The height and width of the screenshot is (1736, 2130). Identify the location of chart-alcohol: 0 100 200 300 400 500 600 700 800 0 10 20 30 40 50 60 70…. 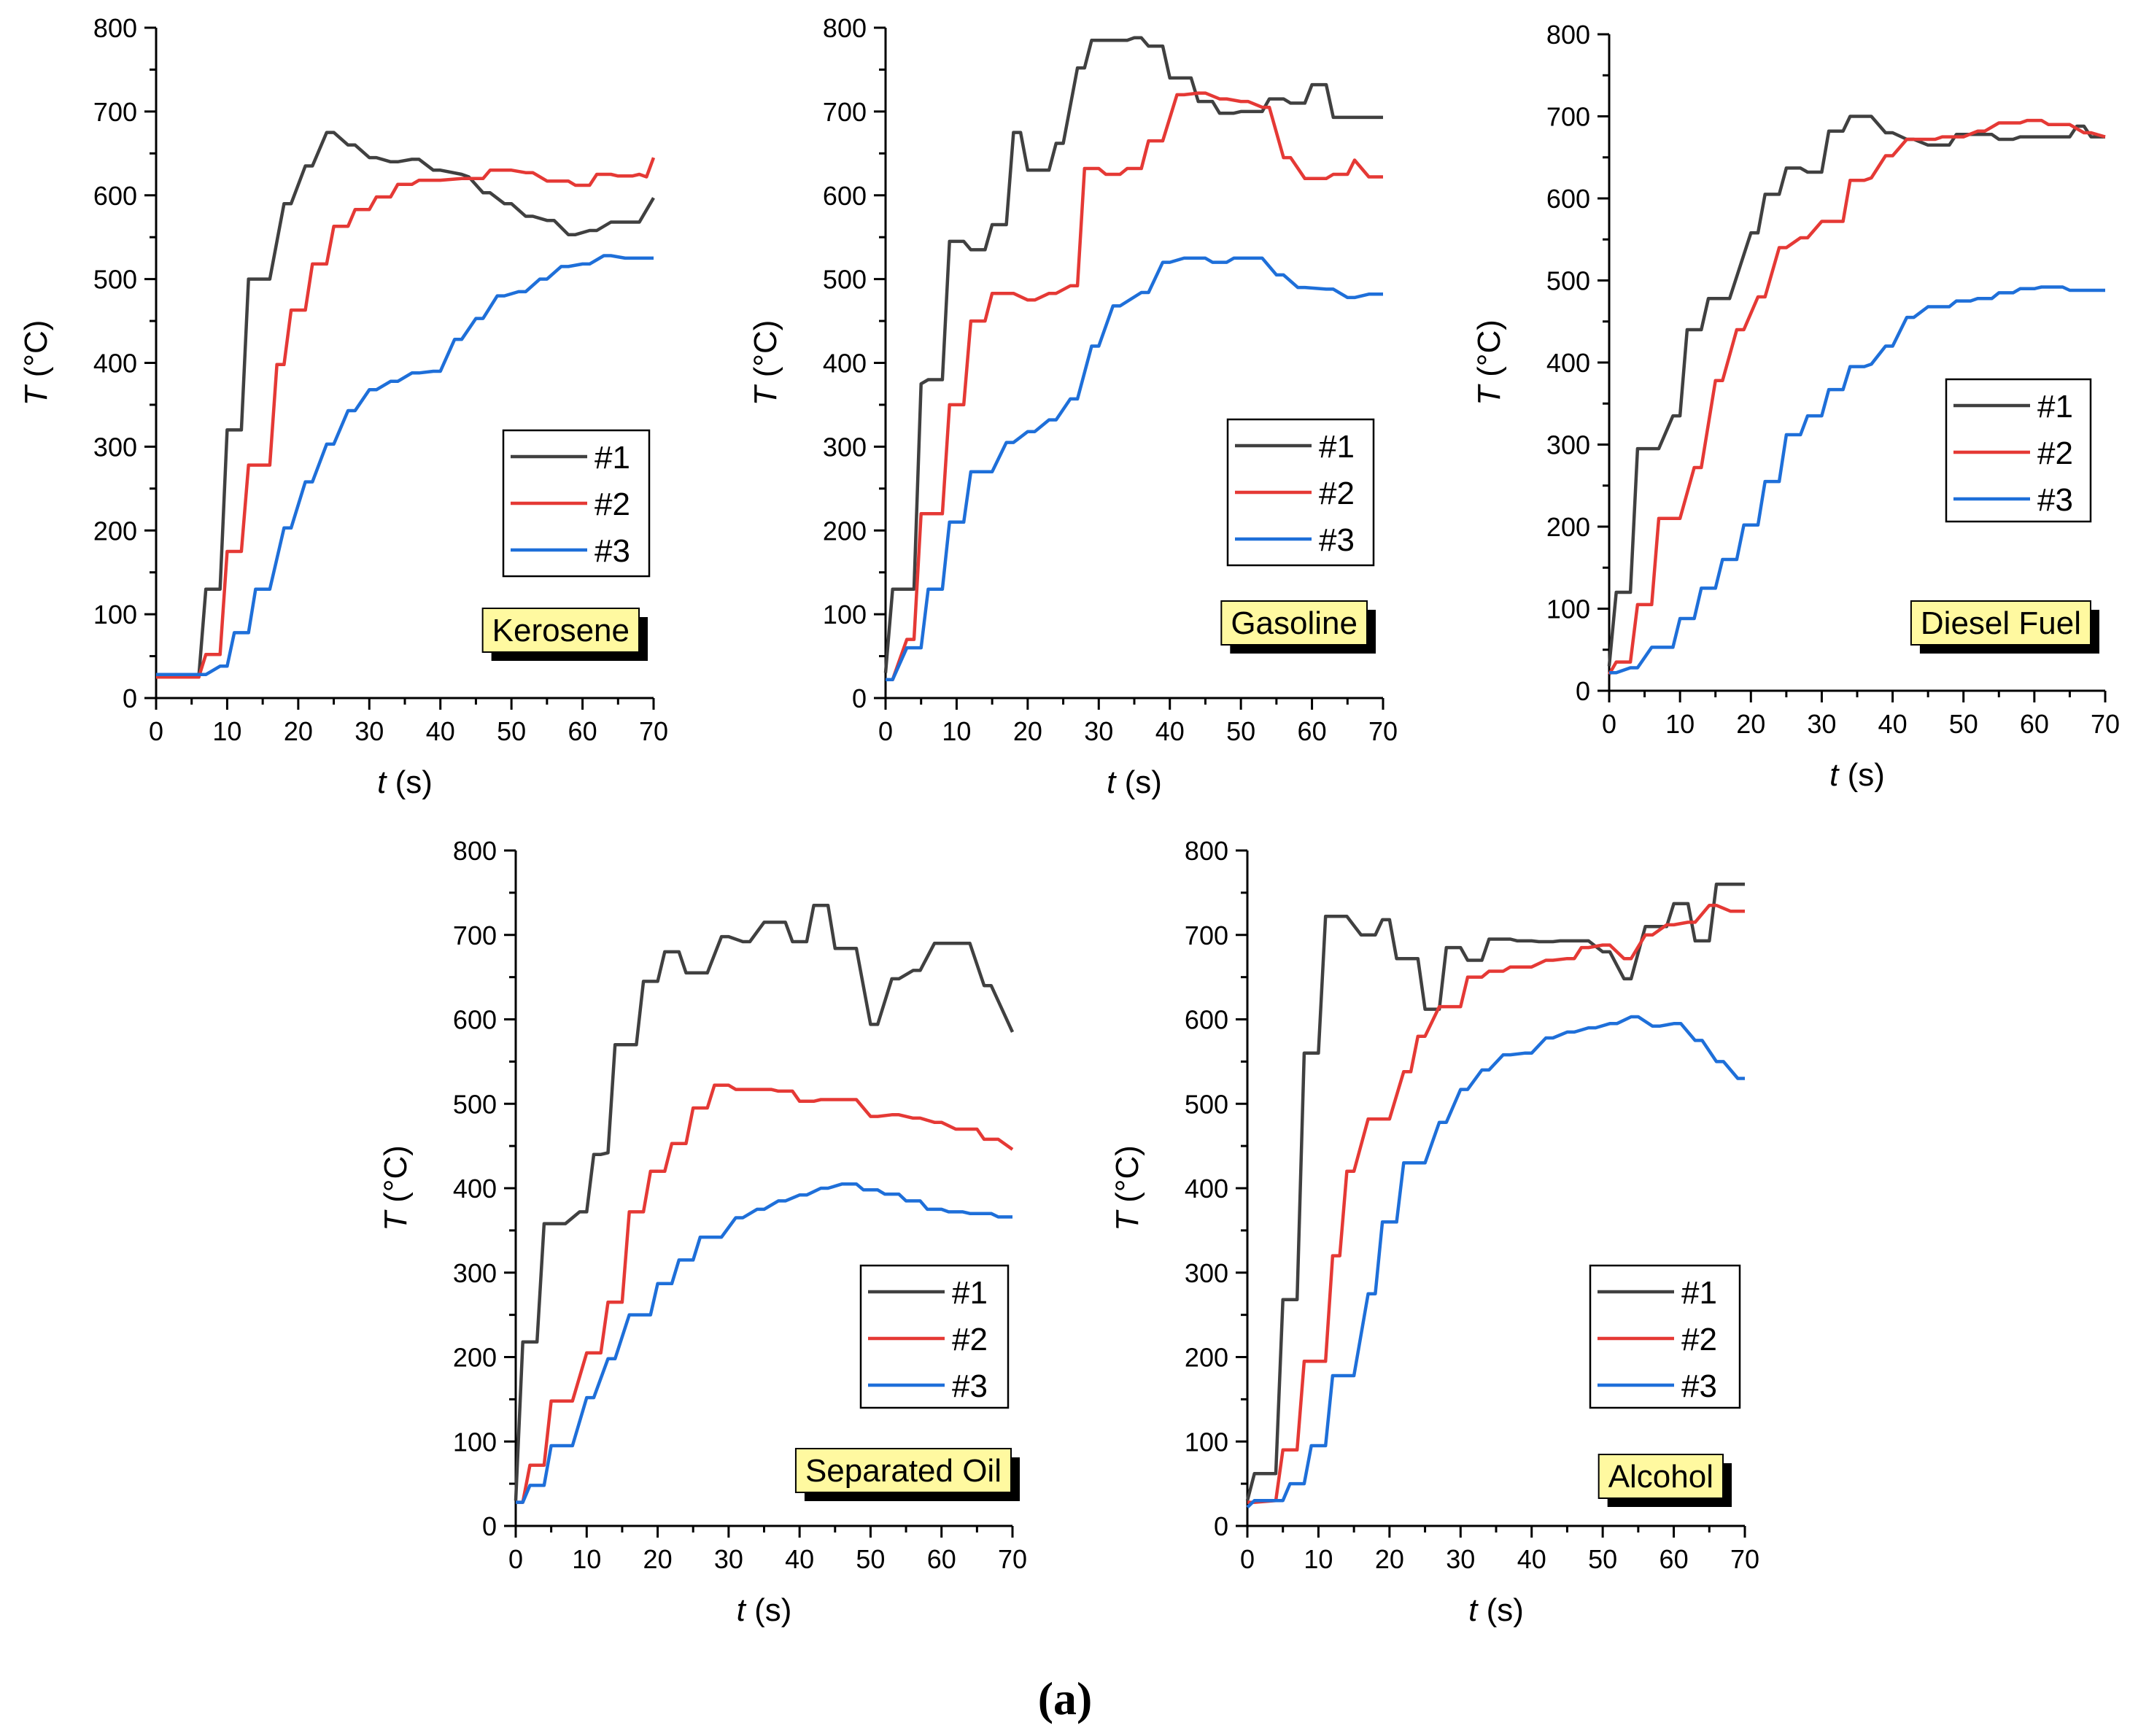
(1434, 1232).